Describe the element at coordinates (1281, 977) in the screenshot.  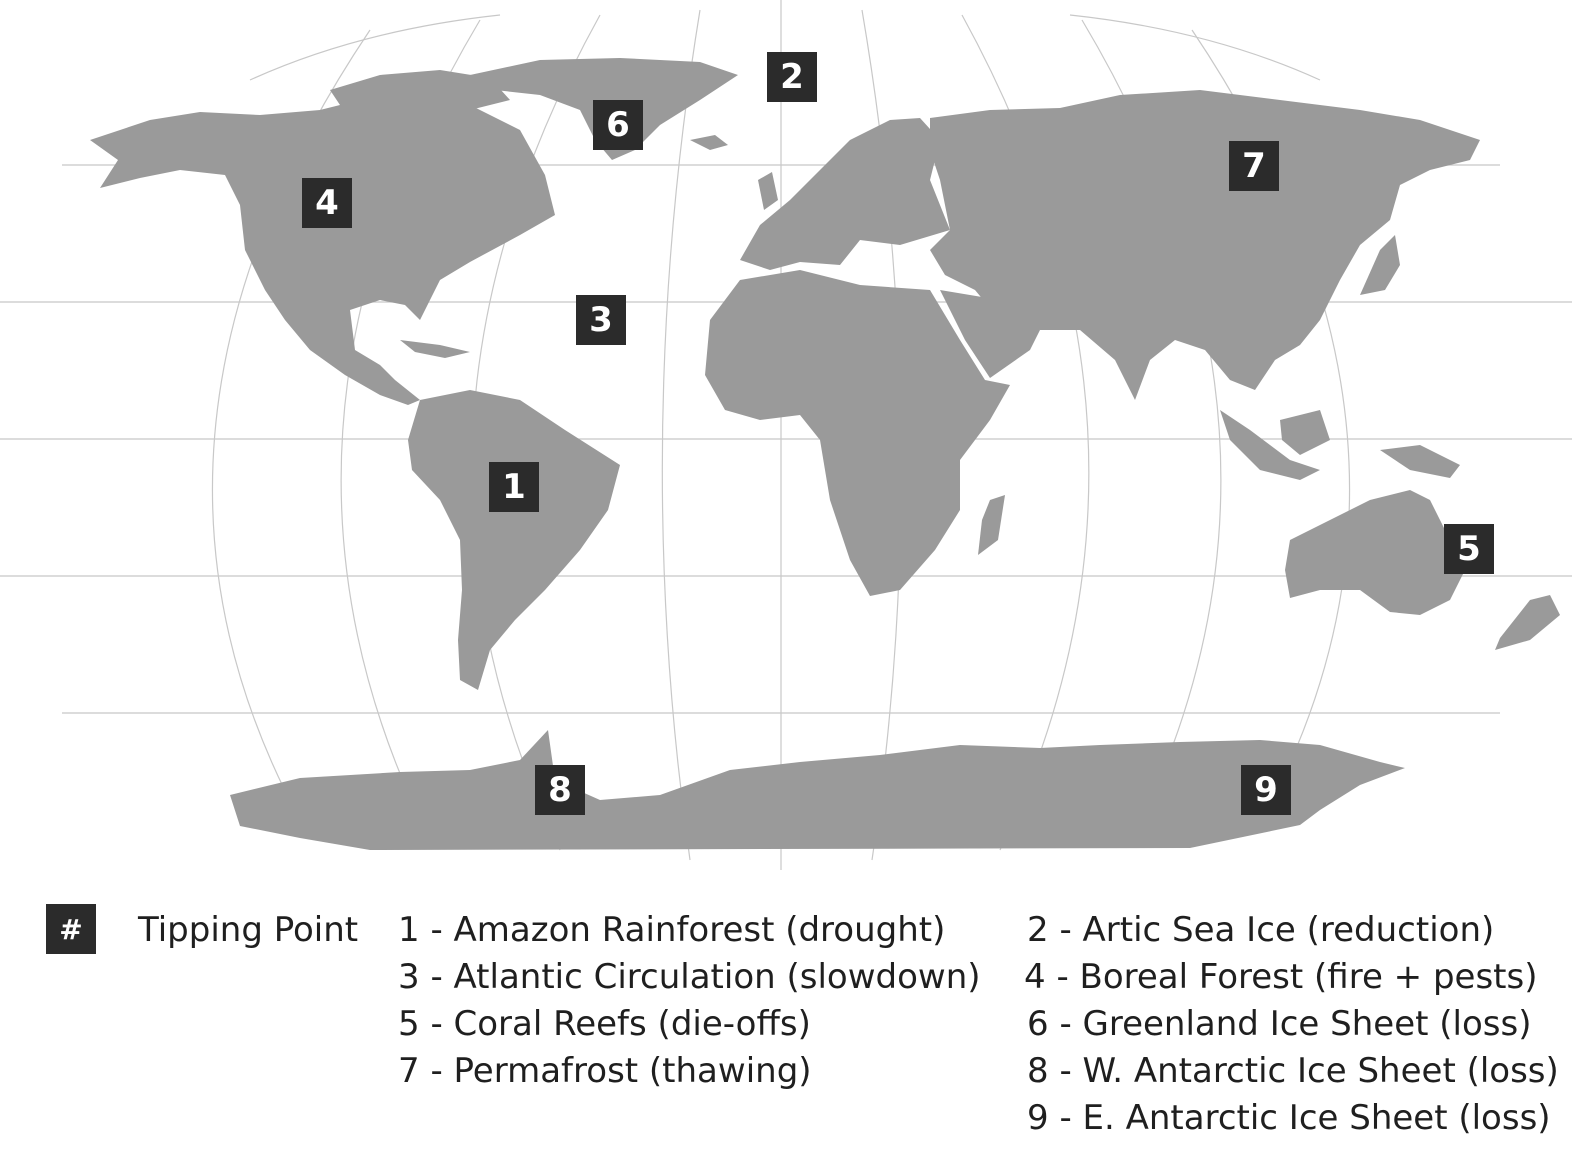
I see `legend-item-4: 4 - Boreal Forest (fire + pests)` at that location.